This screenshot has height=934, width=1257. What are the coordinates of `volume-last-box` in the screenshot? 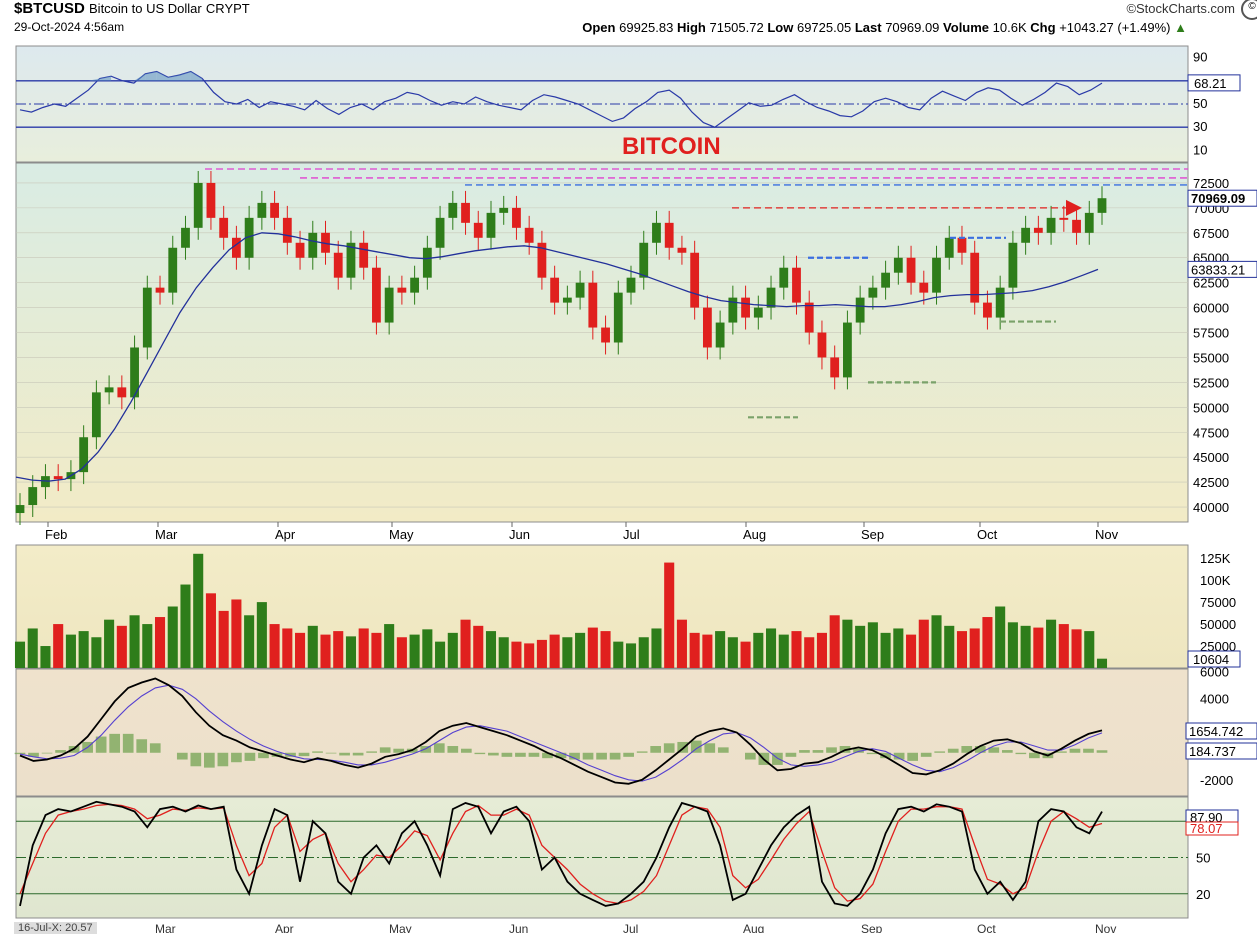 It's located at (1214, 659).